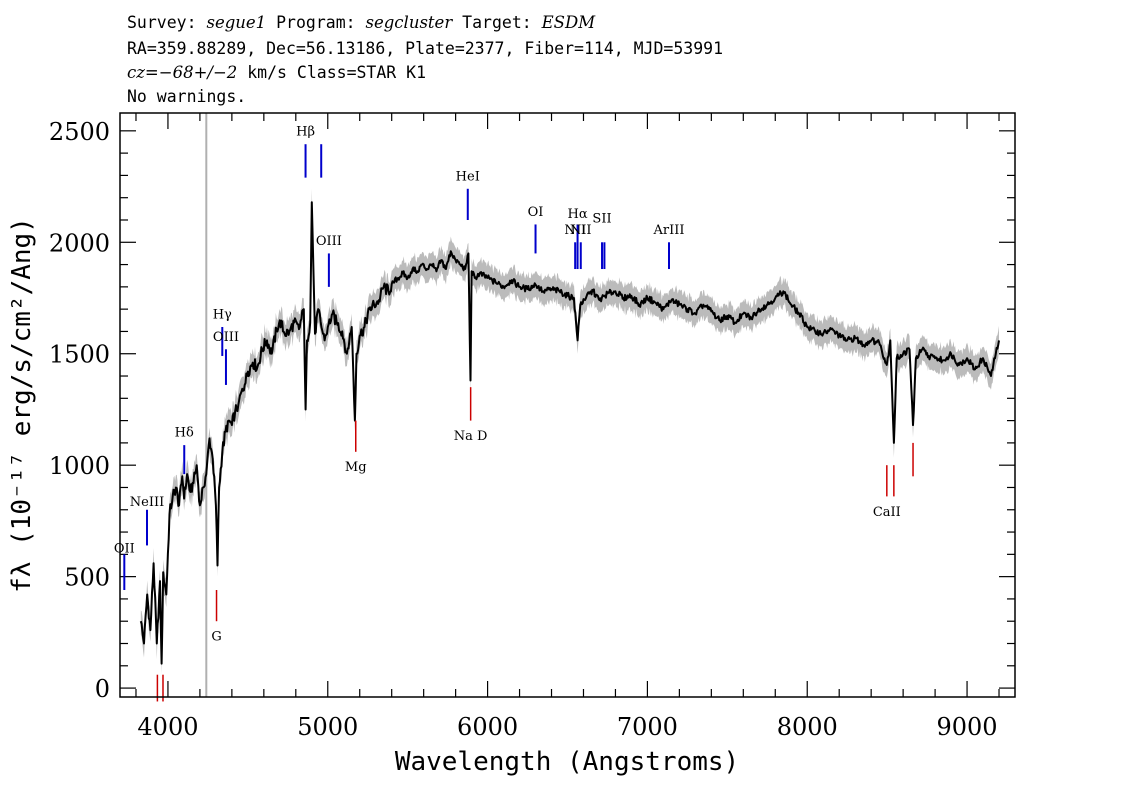  I want to click on absorption-line-label: CaII, so click(887, 512).